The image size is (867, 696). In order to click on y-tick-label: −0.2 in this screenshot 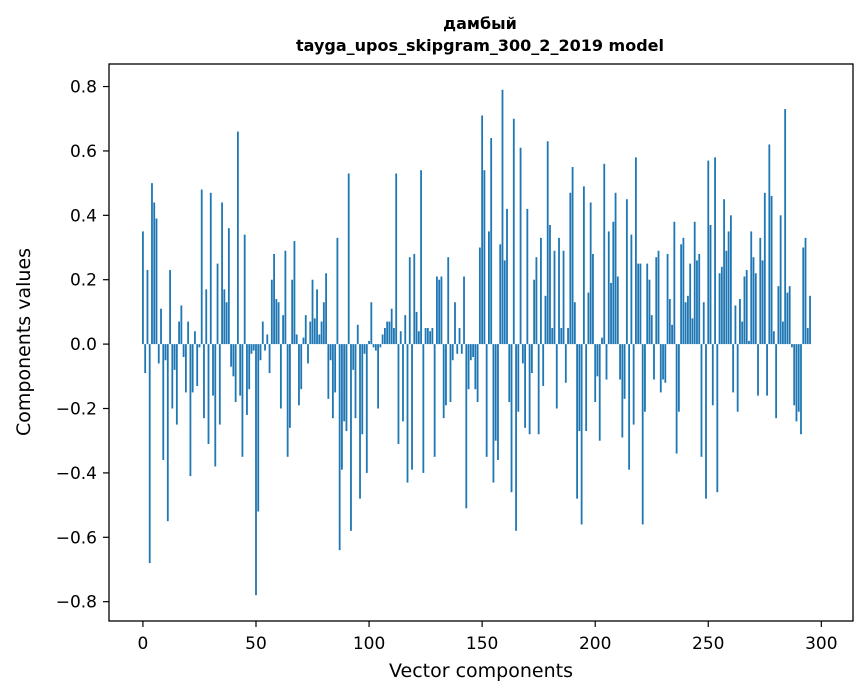, I will do `click(76, 410)`.